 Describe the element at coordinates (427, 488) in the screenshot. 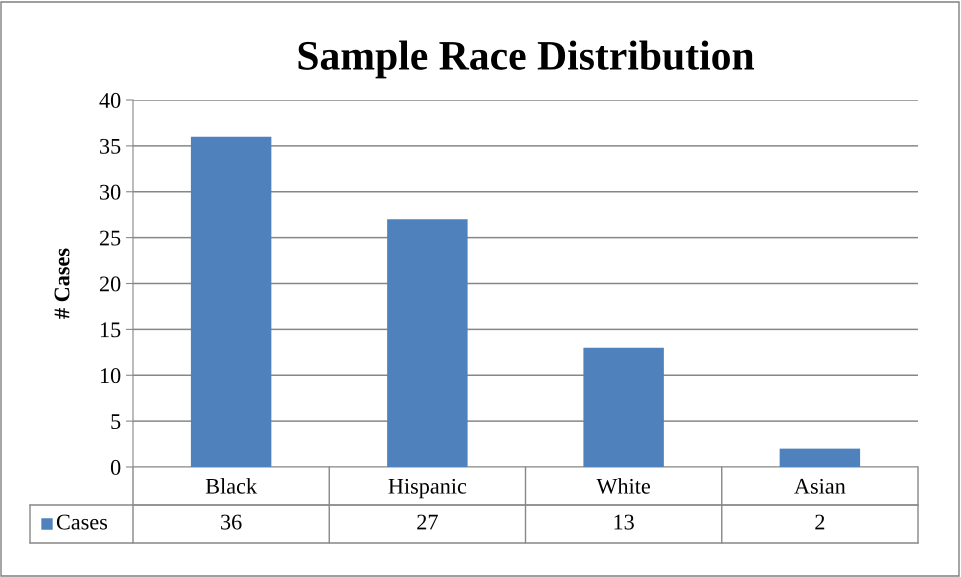

I see `x-tick-label: Hispanic` at that location.